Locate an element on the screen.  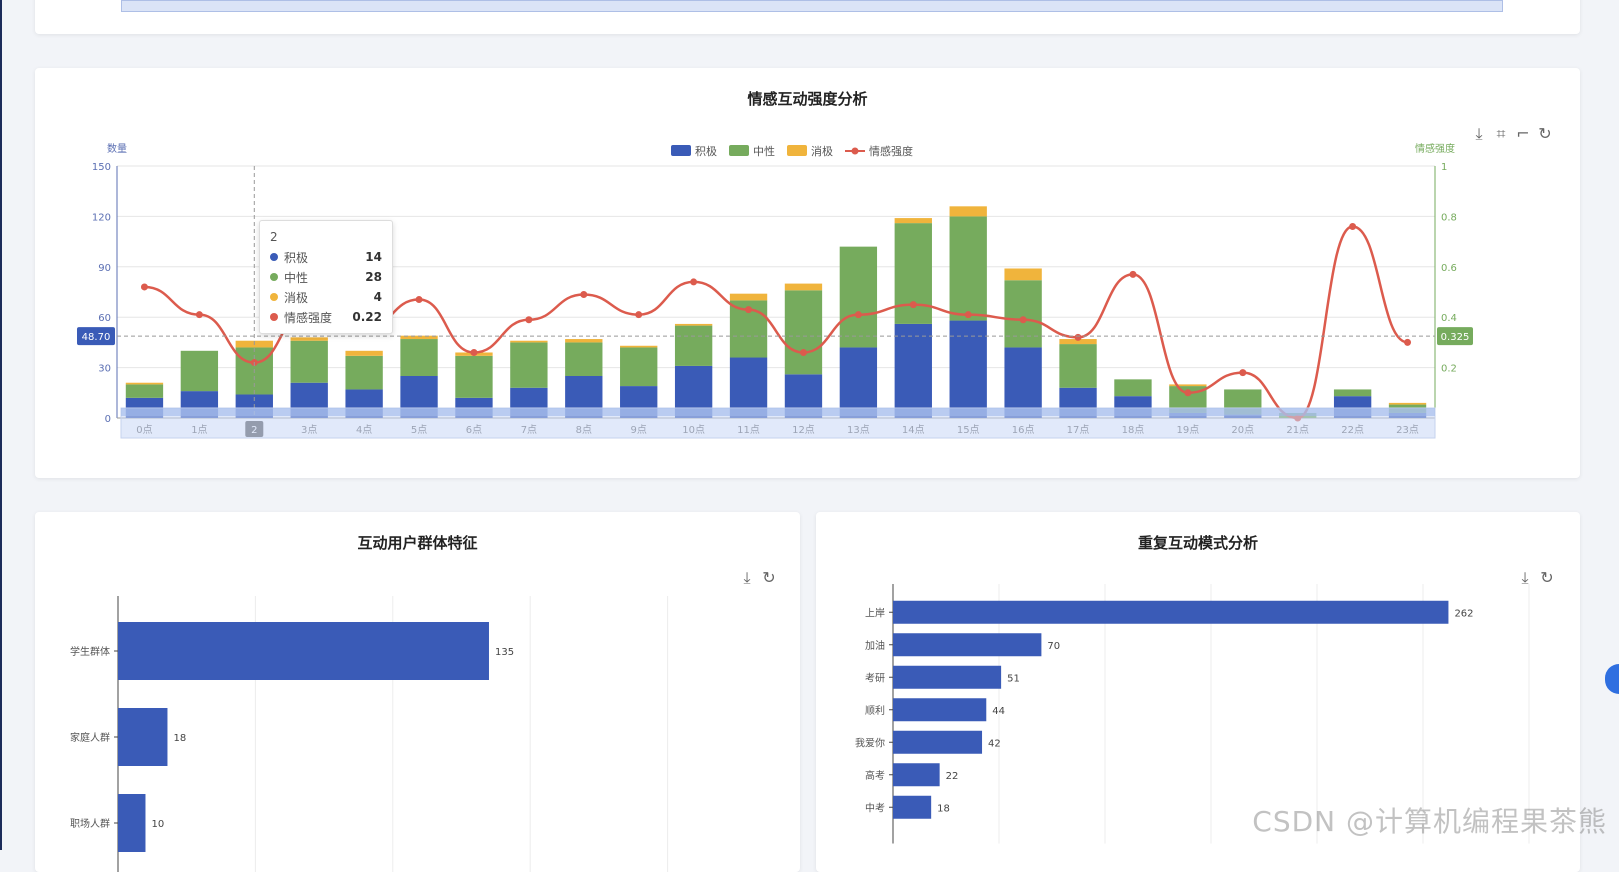
data-zoom-handle-bar is located at coordinates (778, 412).